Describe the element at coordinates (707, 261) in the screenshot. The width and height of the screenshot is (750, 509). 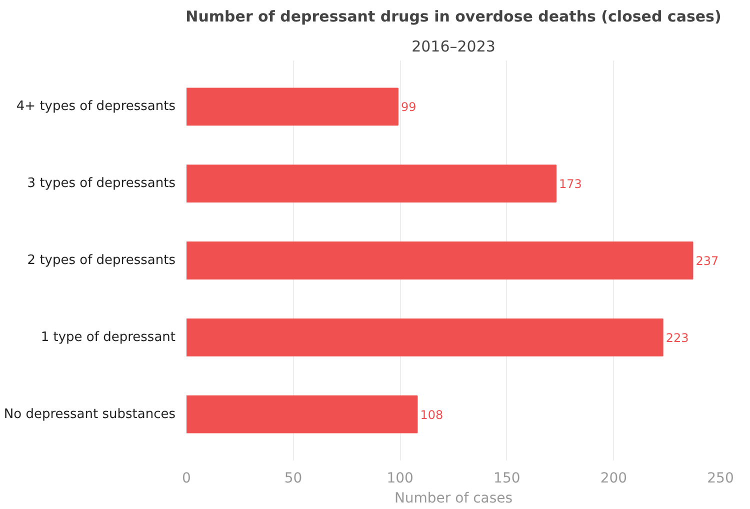
I see `data-label: 237` at that location.